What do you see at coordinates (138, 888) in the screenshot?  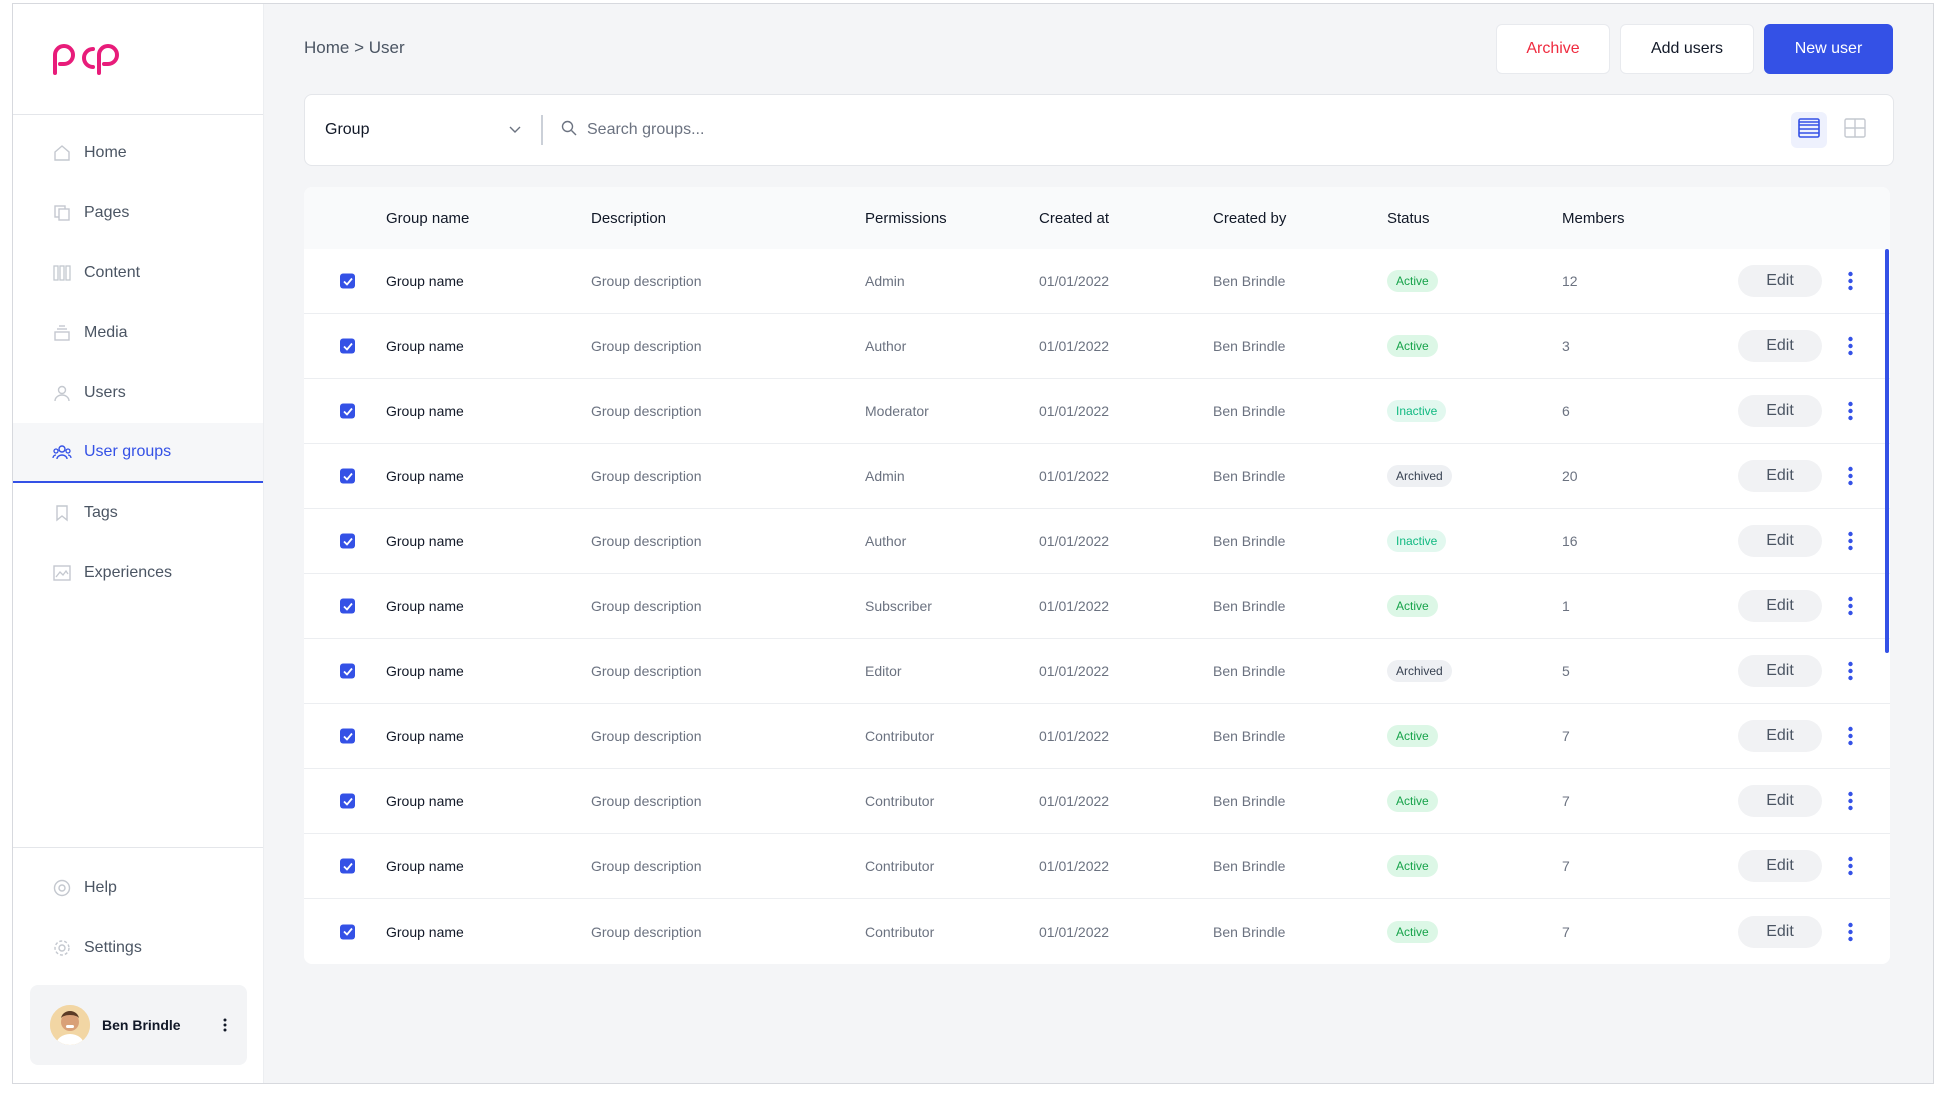 I see `sidebar-item-help: Help` at bounding box center [138, 888].